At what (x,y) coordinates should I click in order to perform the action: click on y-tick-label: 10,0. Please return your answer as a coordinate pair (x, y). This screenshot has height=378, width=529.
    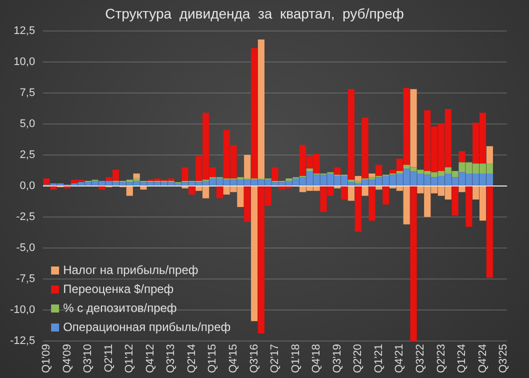
    Looking at the image, I should click on (25, 62).